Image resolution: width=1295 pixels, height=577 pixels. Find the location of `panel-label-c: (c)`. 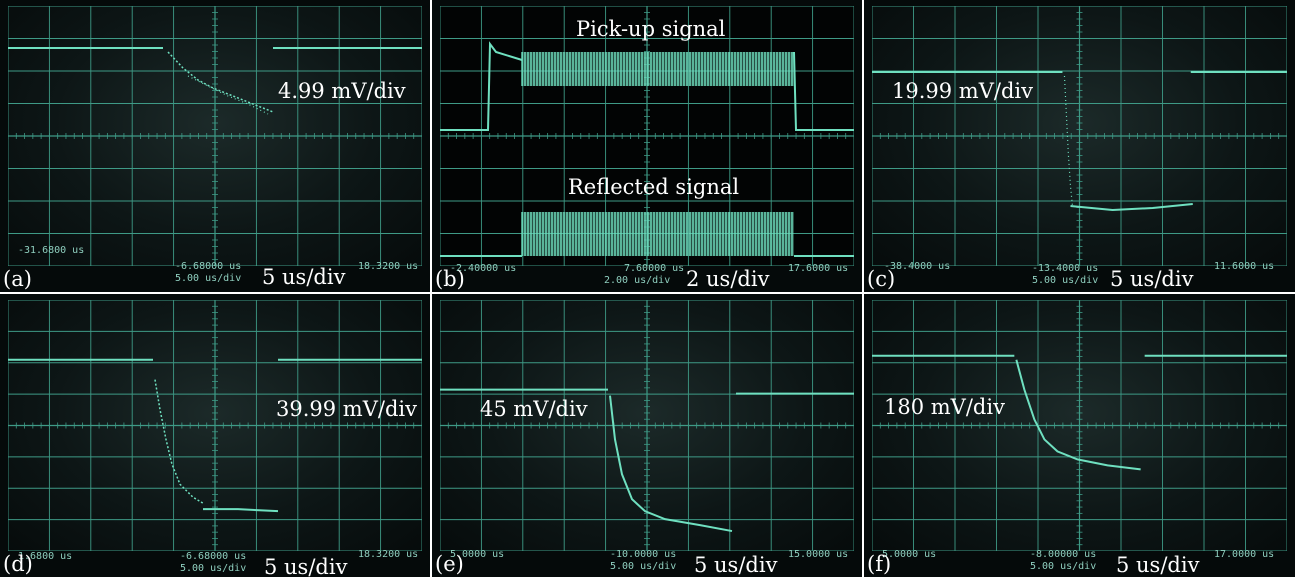

panel-label-c: (c) is located at coordinates (881, 279).